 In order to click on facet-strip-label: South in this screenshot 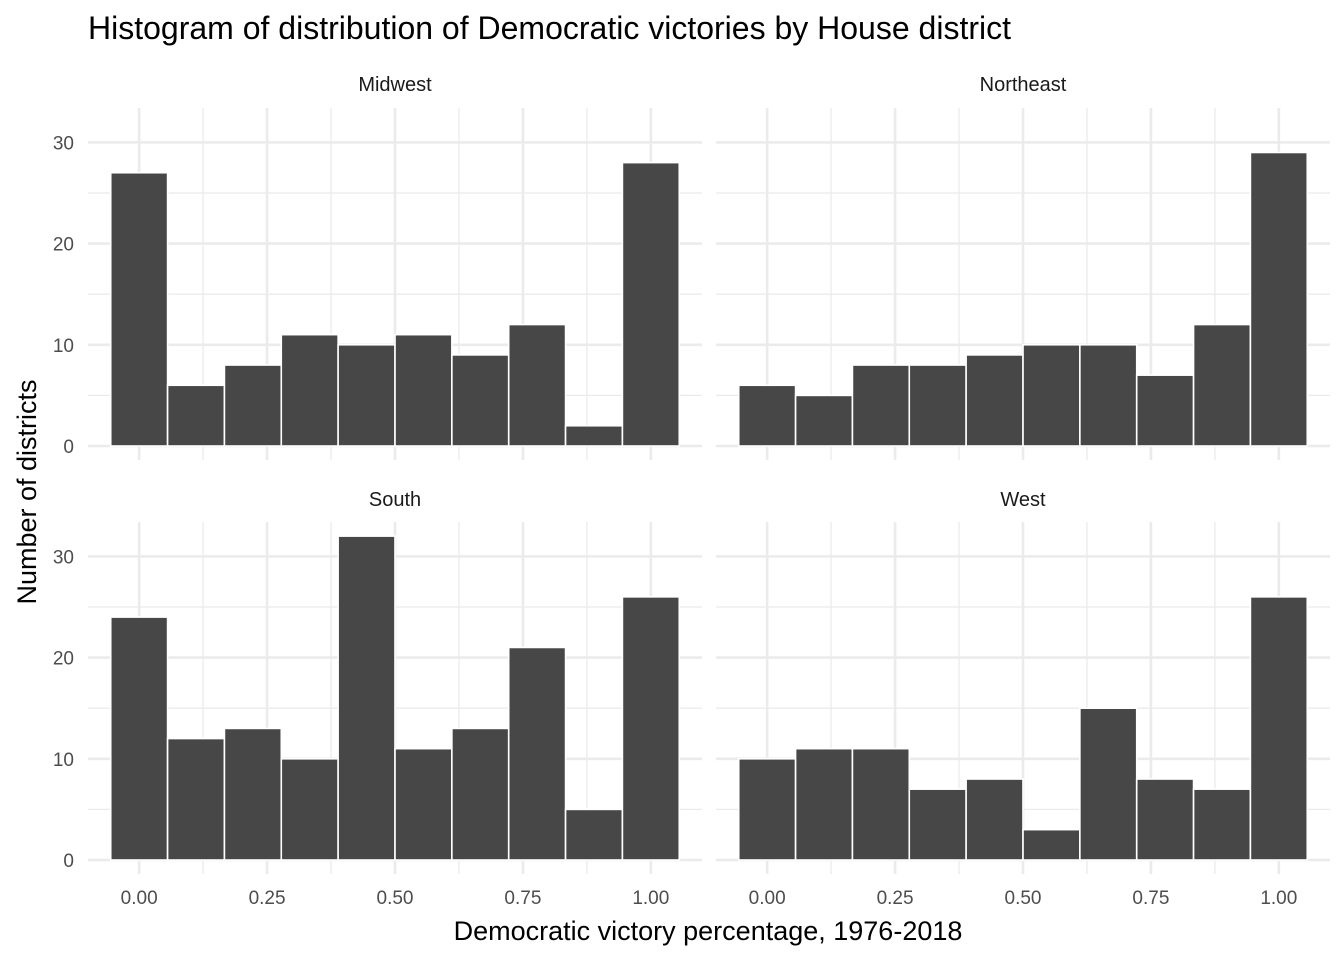, I will do `click(395, 500)`.